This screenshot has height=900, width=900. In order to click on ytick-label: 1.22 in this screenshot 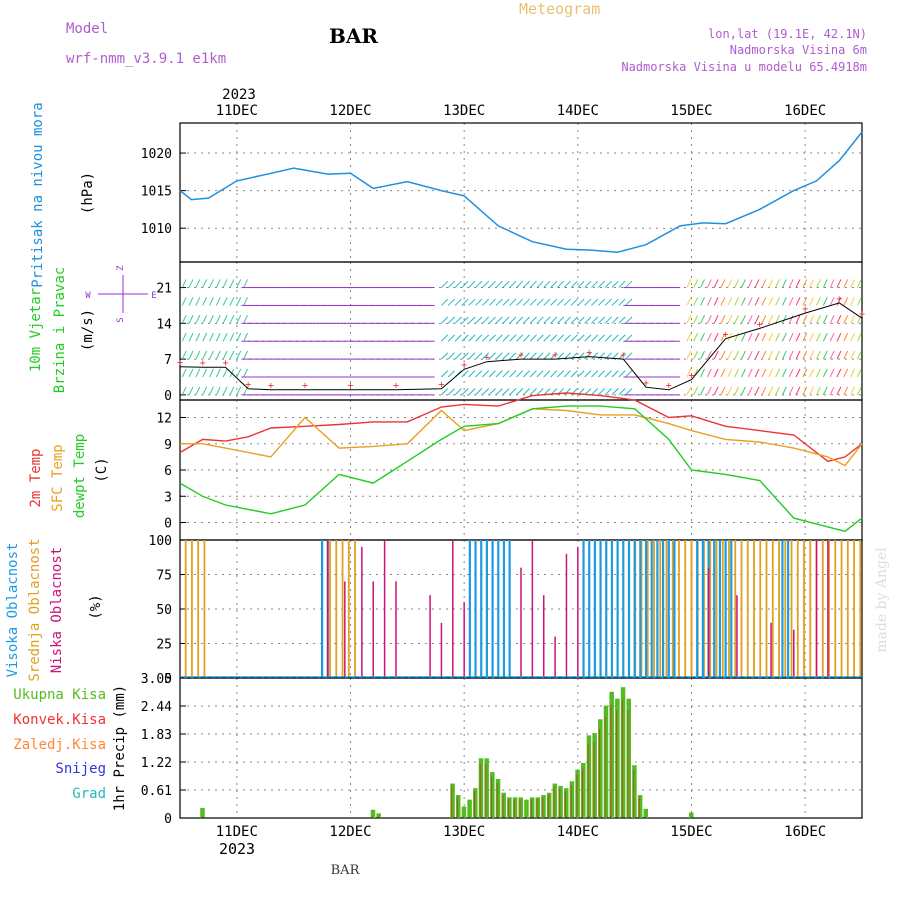, I will do `click(156, 763)`.